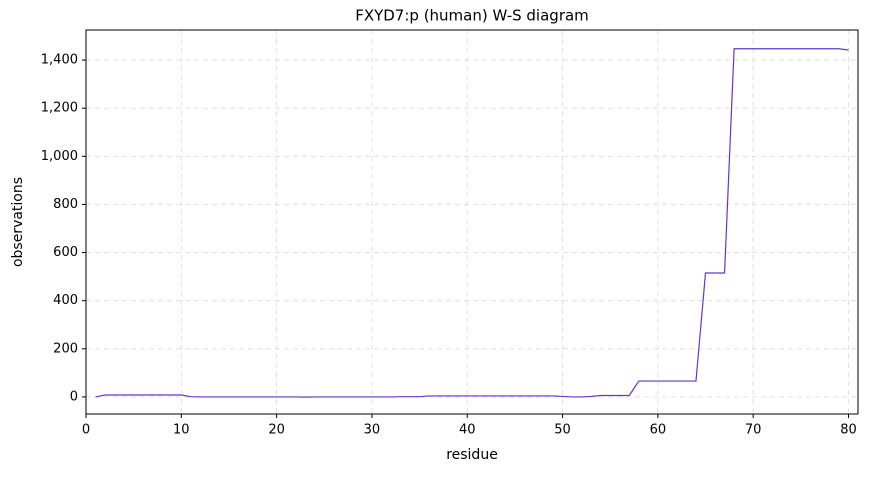 The image size is (869, 478). Describe the element at coordinates (65, 300) in the screenshot. I see `y-tick-label: 400` at that location.